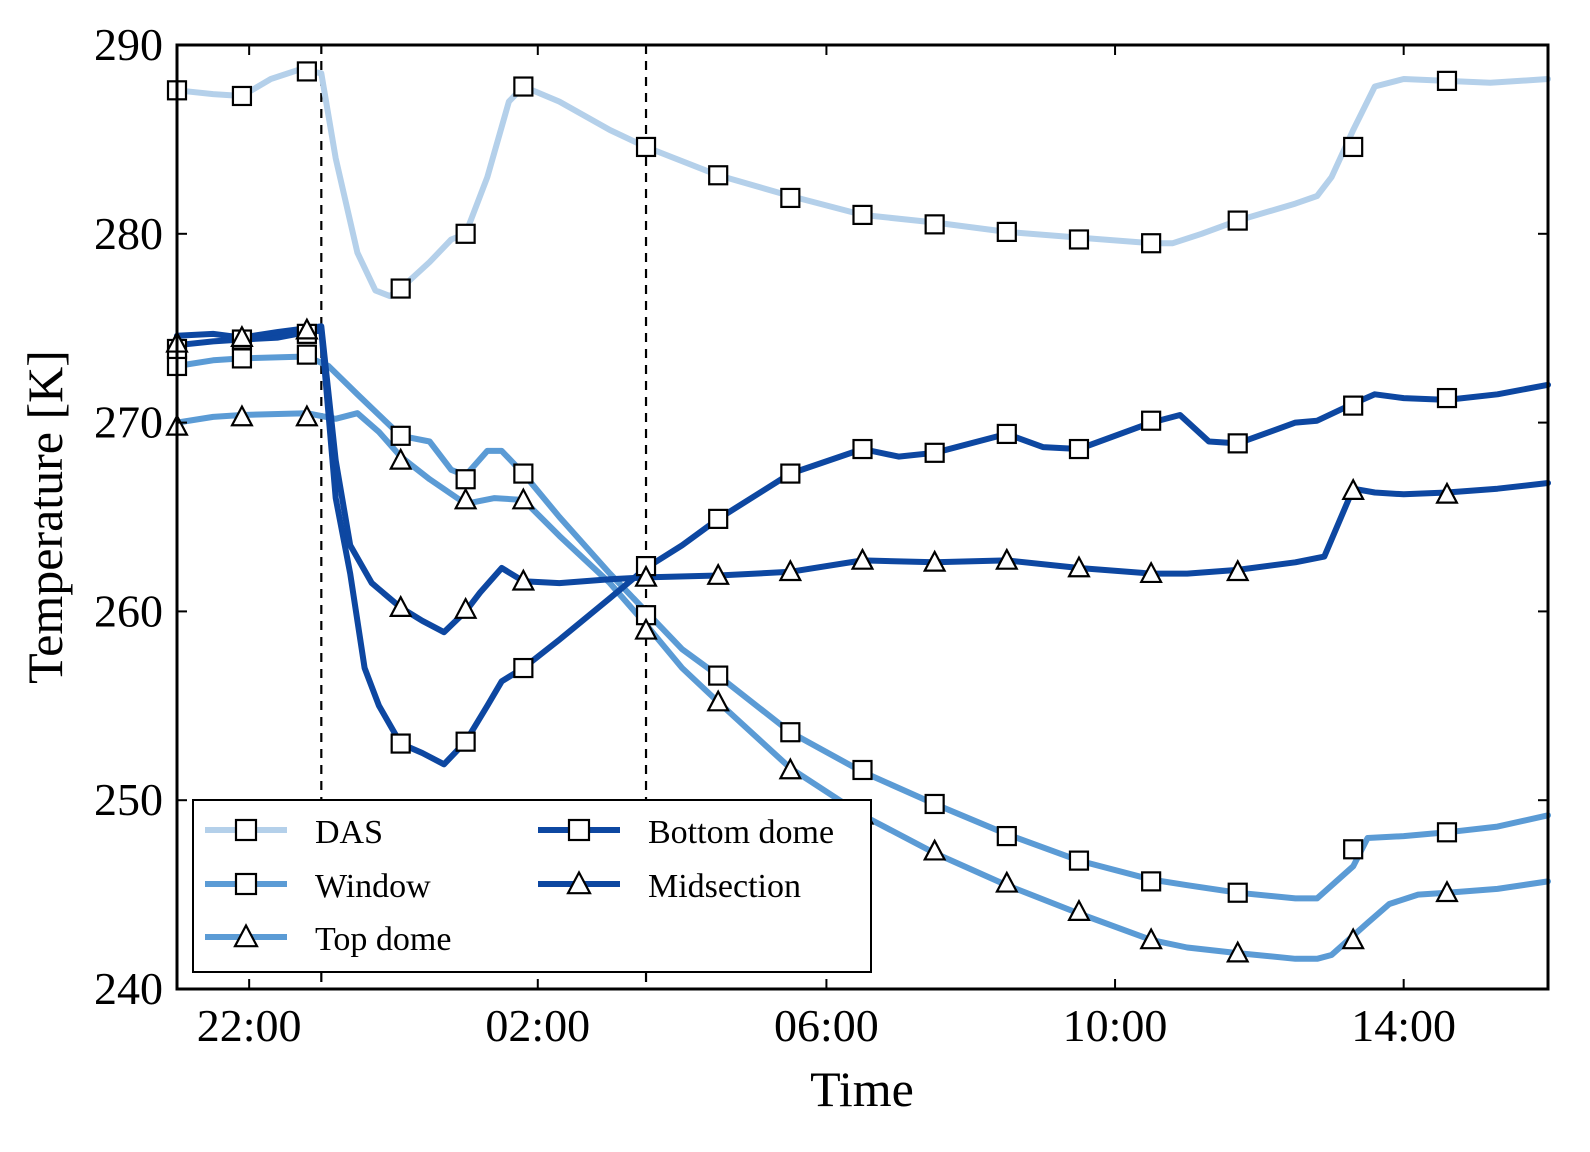 This screenshot has width=1590, height=1152. I want to click on x-tick-label: 14:00, so click(1403, 1025).